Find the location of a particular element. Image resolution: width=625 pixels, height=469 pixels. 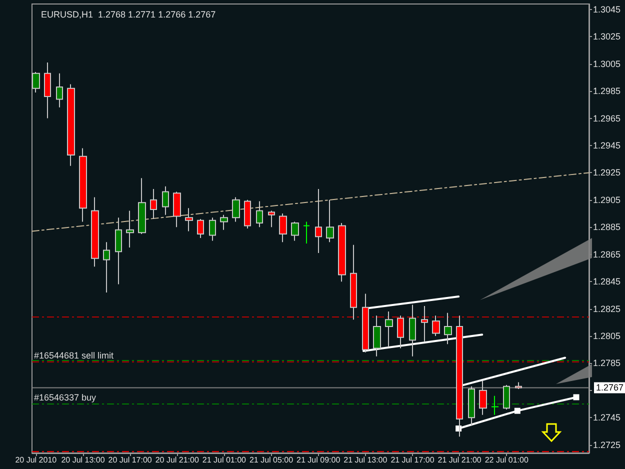

y-tick-label: 1.2725 is located at coordinates (607, 445).